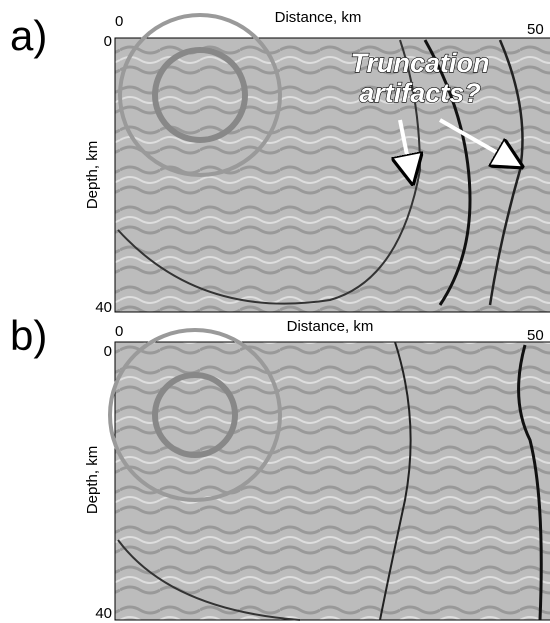  Describe the element at coordinates (419, 63) in the screenshot. I see `annotation: Truncation` at that location.